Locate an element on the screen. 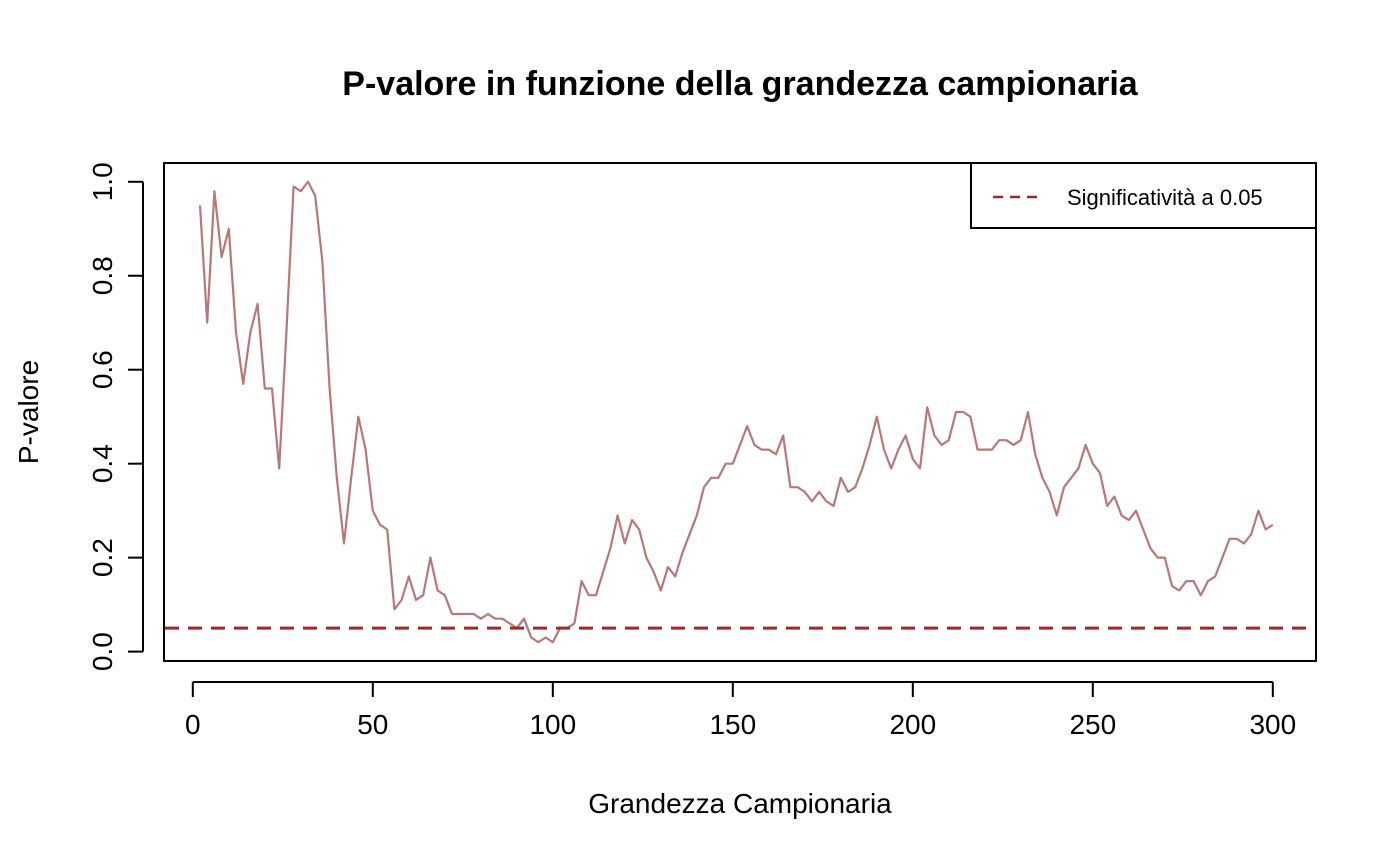  y-tick-label: 0.6 is located at coordinates (102, 369).